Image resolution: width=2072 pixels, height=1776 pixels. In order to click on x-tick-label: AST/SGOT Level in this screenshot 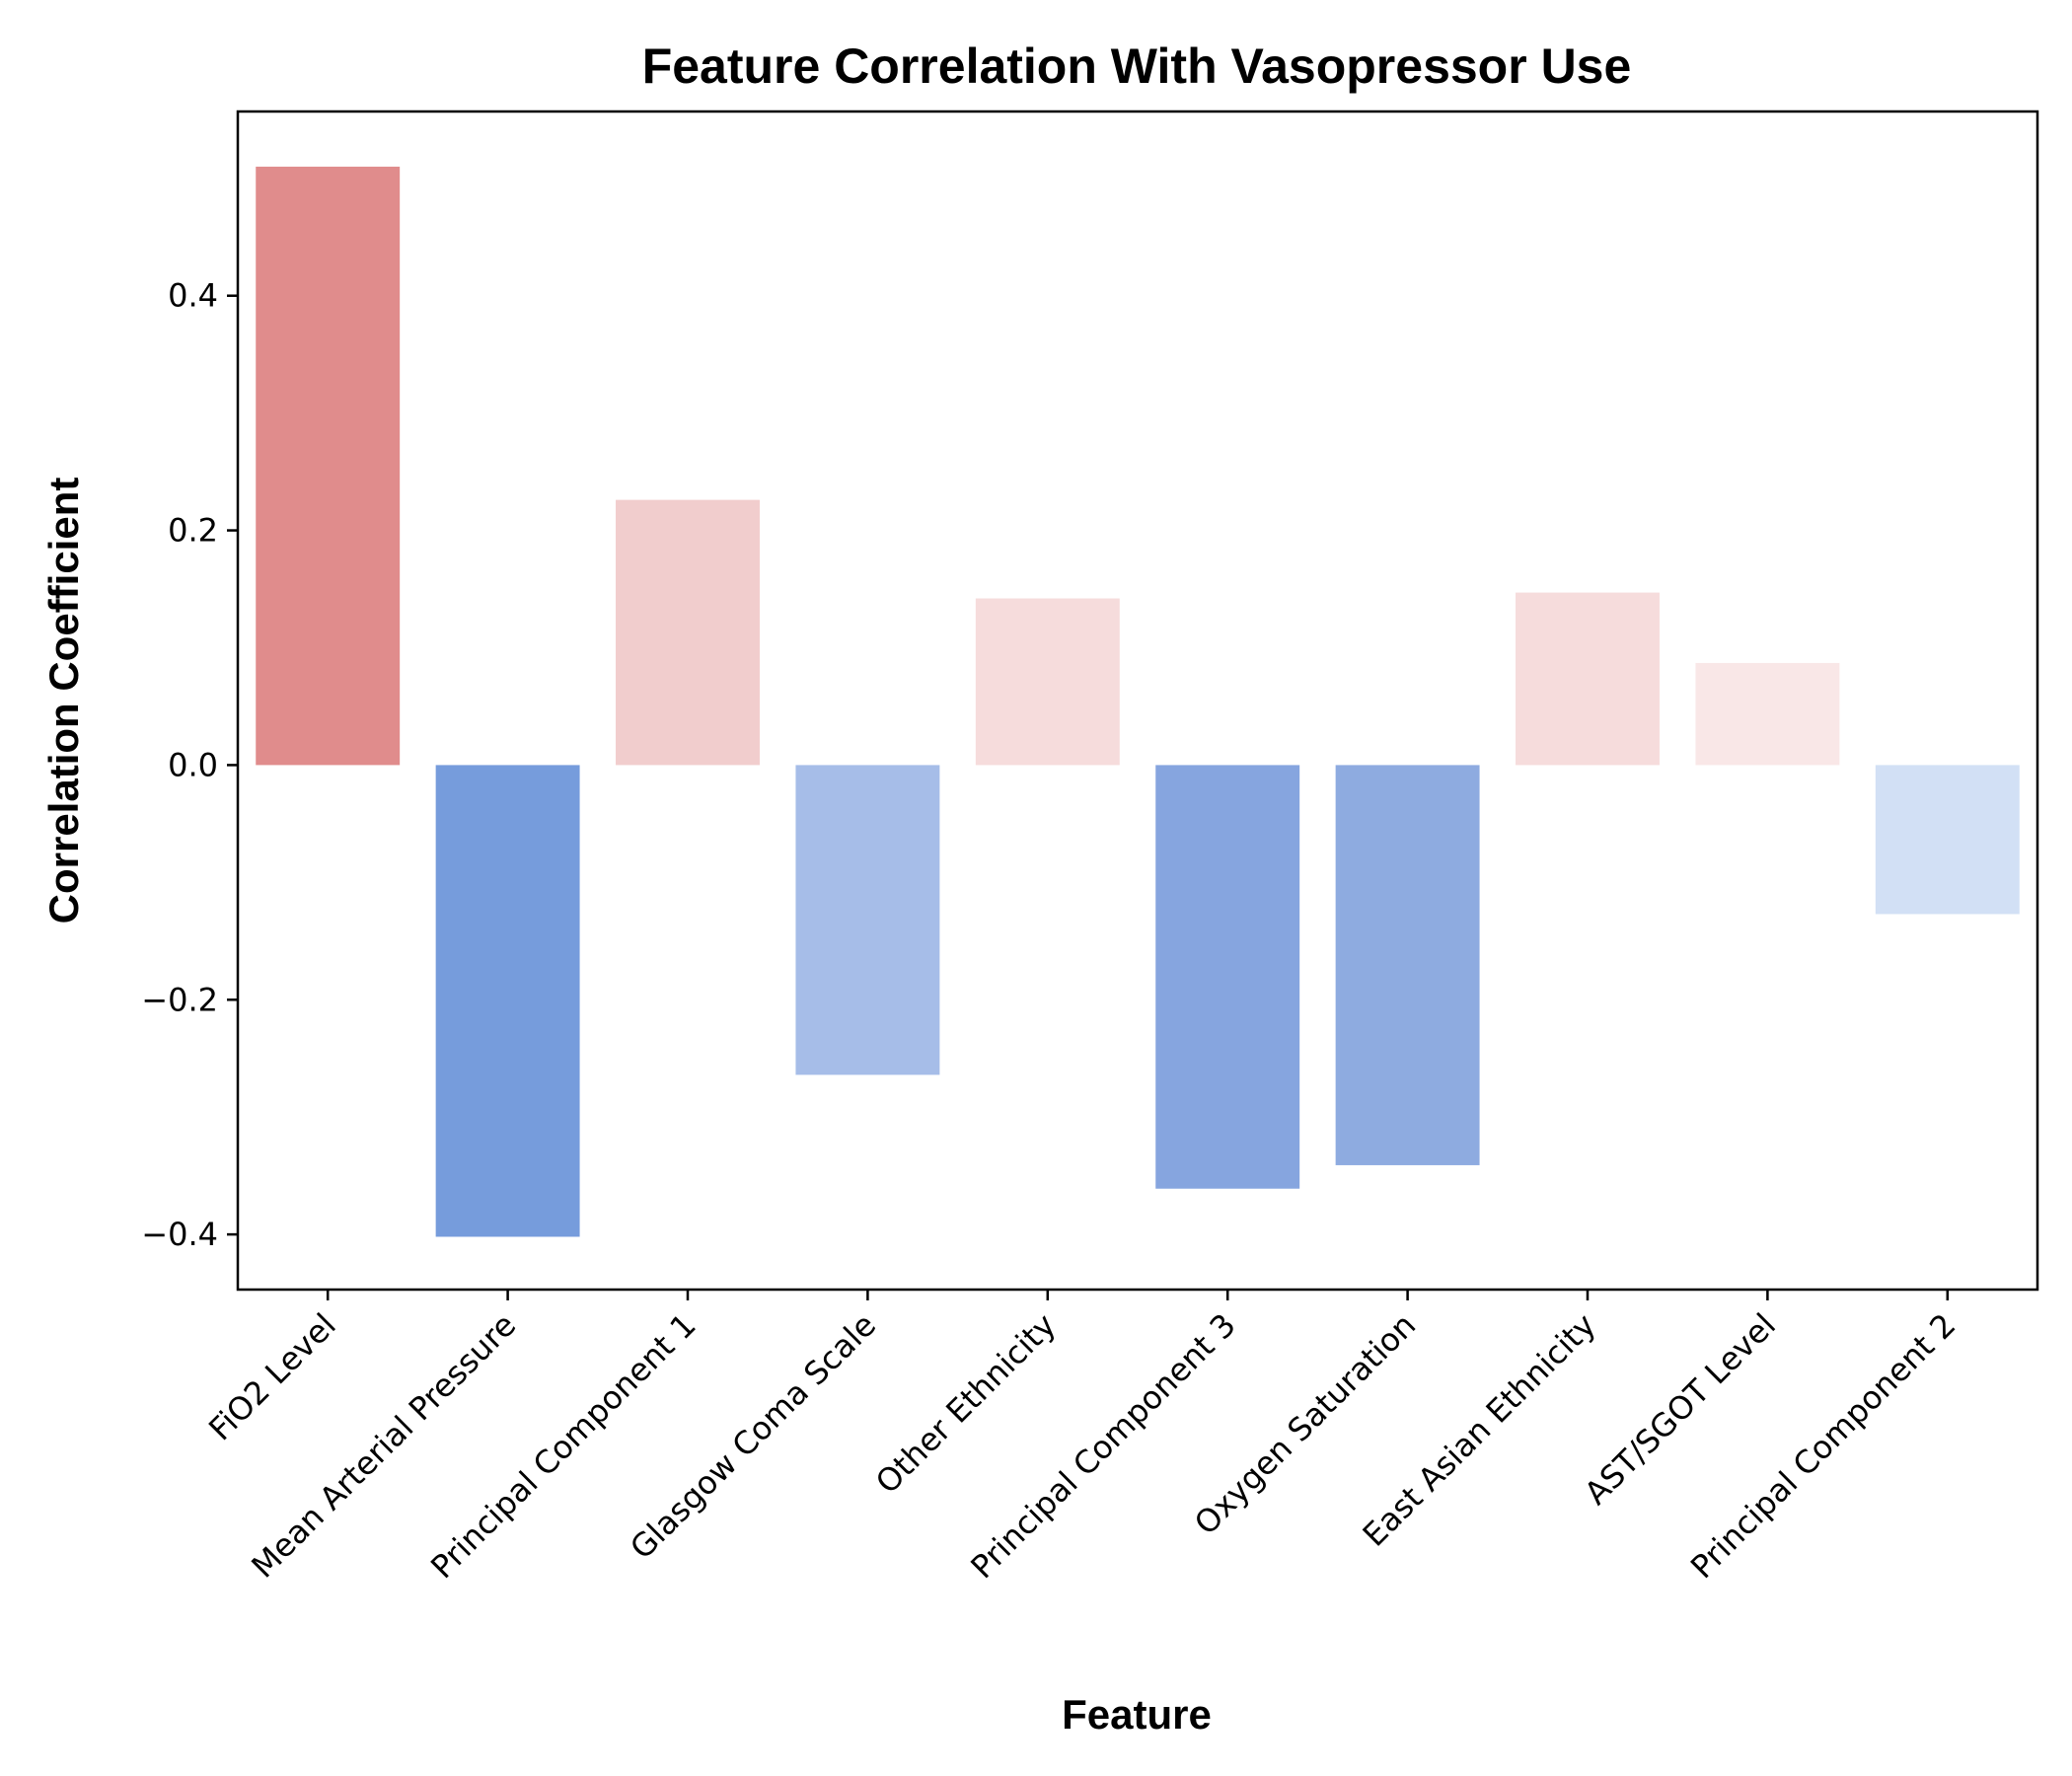, I will do `click(1680, 1410)`.